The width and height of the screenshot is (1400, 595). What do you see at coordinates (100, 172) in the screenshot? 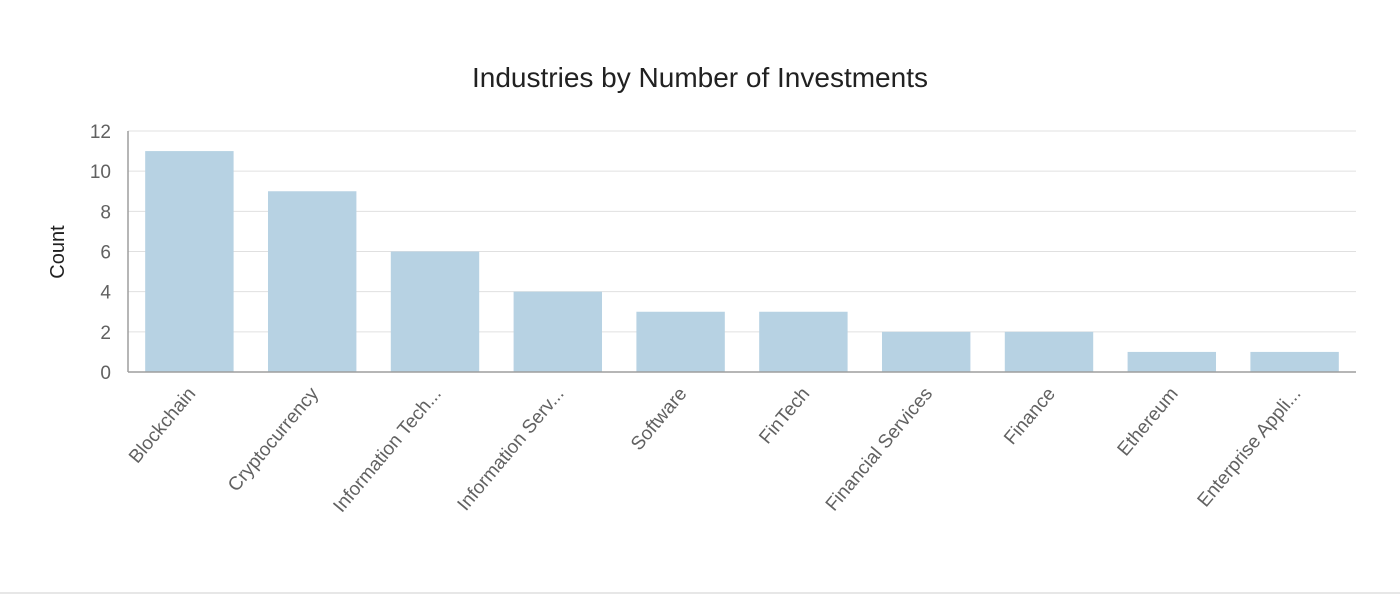
I see `y-tick-label: 10` at bounding box center [100, 172].